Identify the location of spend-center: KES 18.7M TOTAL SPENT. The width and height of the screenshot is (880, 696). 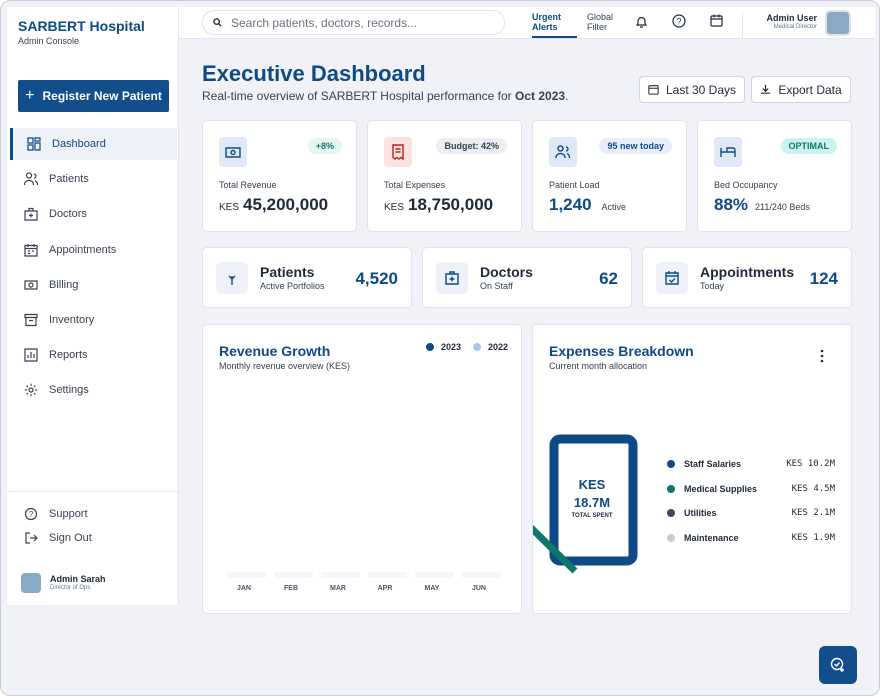
(592, 498).